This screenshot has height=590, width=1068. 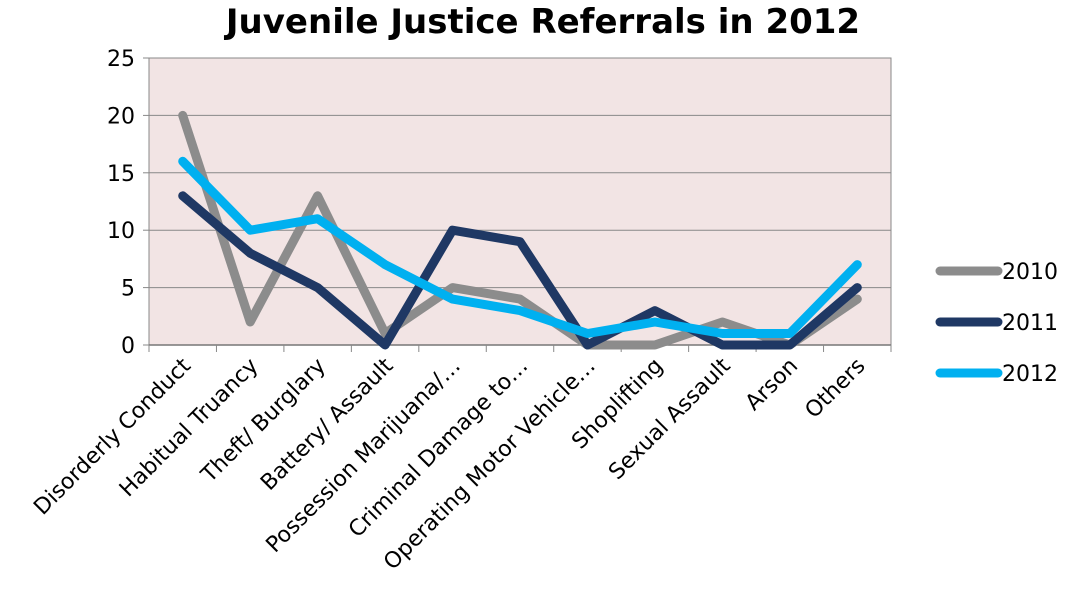 What do you see at coordinates (836, 389) in the screenshot?
I see `x-tick-label: Others` at bounding box center [836, 389].